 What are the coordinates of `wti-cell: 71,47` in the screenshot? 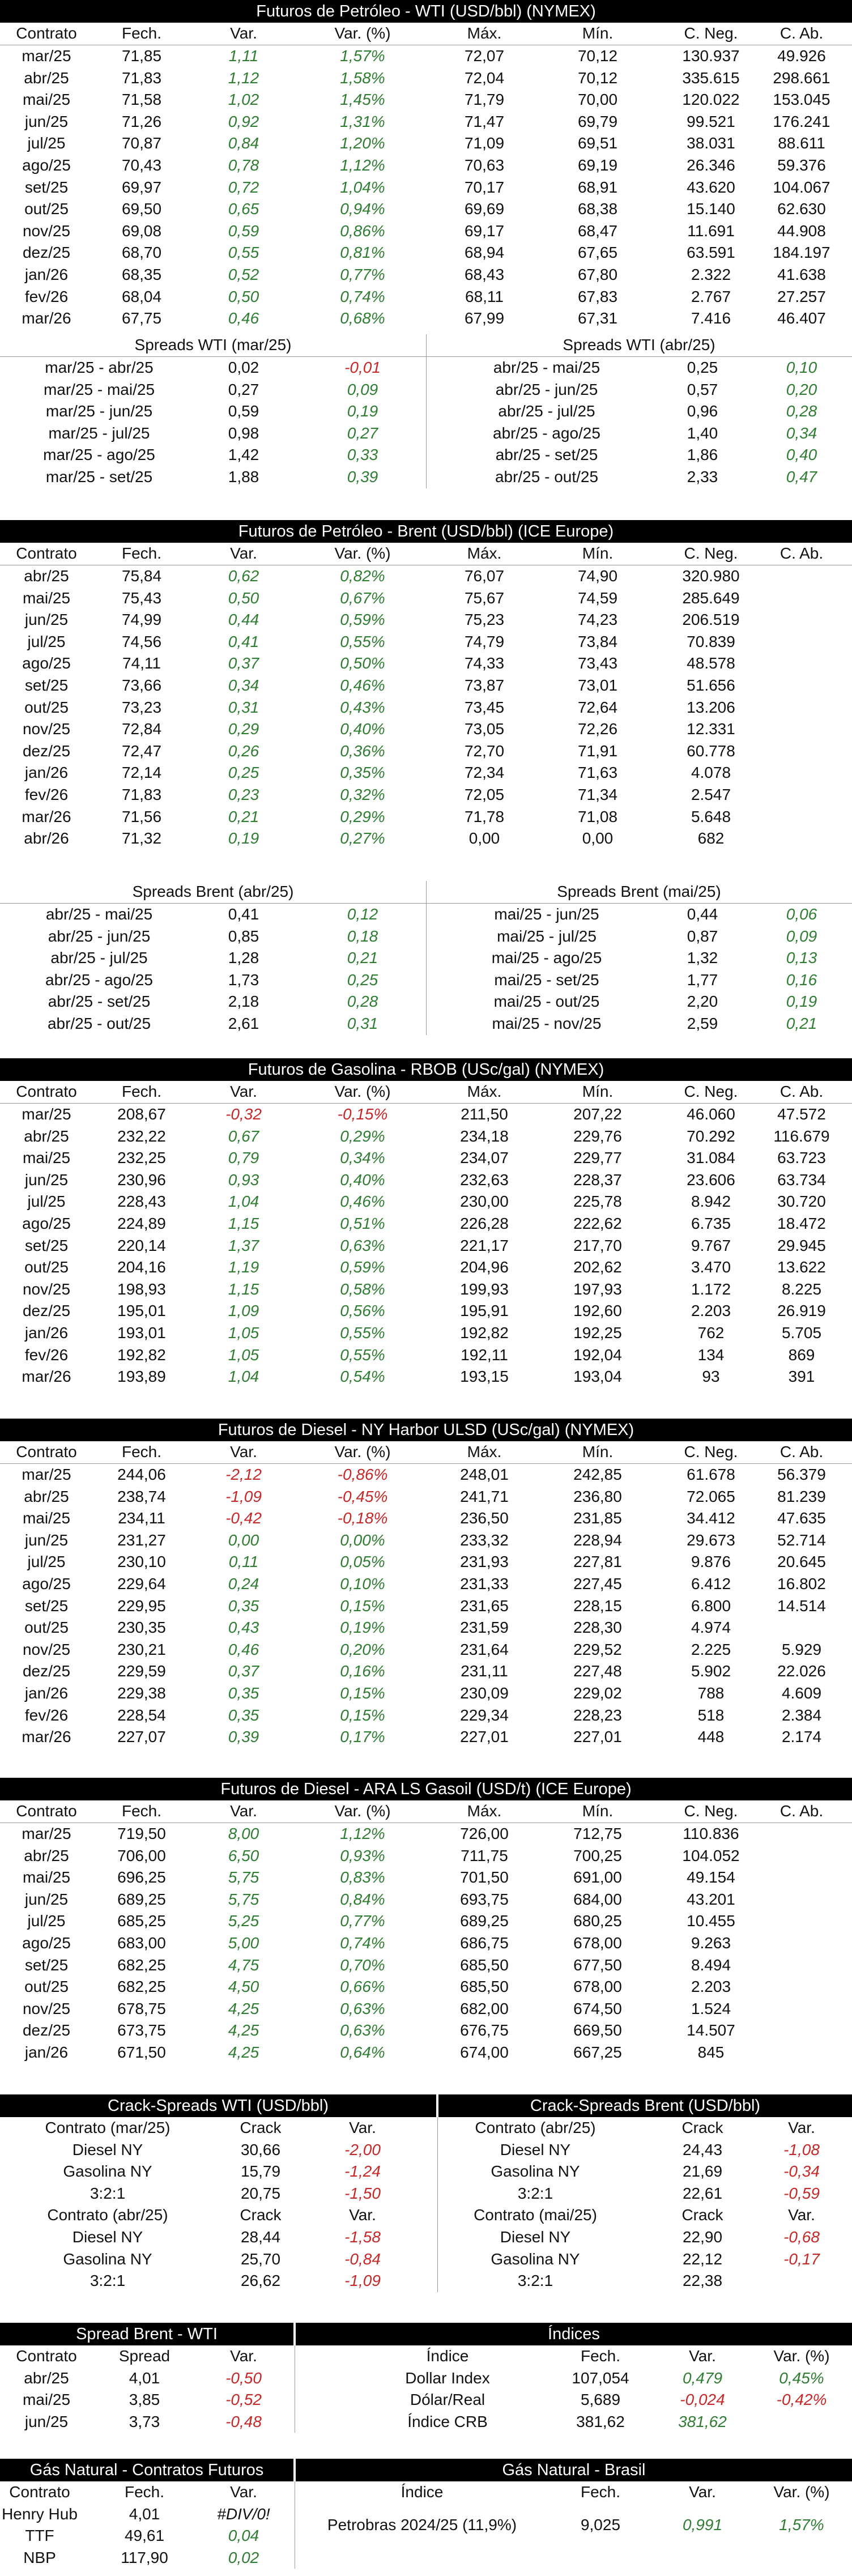 It's located at (484, 121).